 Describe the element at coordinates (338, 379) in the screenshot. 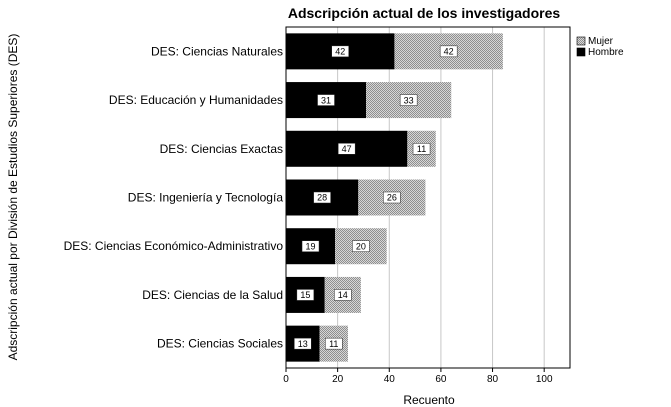

I see `x-tick-label-20: 20` at that location.